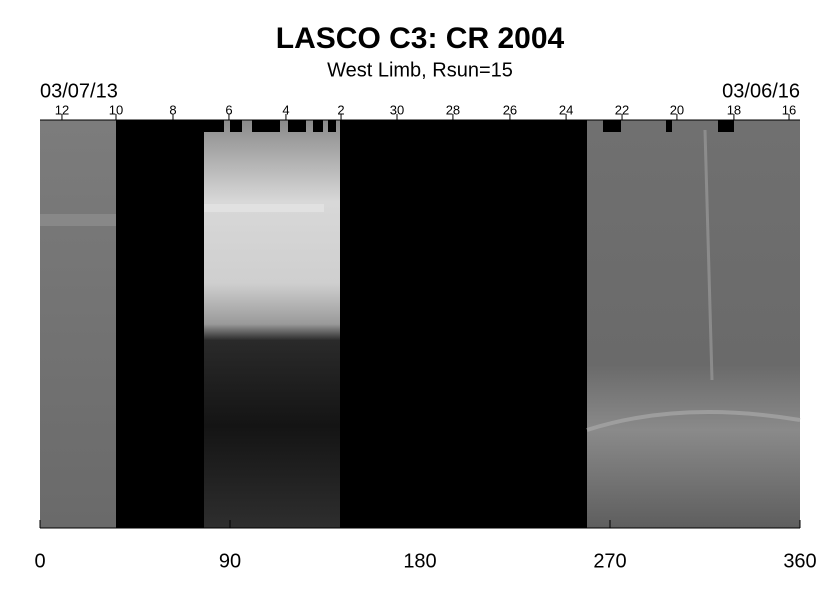  What do you see at coordinates (230, 561) in the screenshot?
I see `x-tick-label: 90` at bounding box center [230, 561].